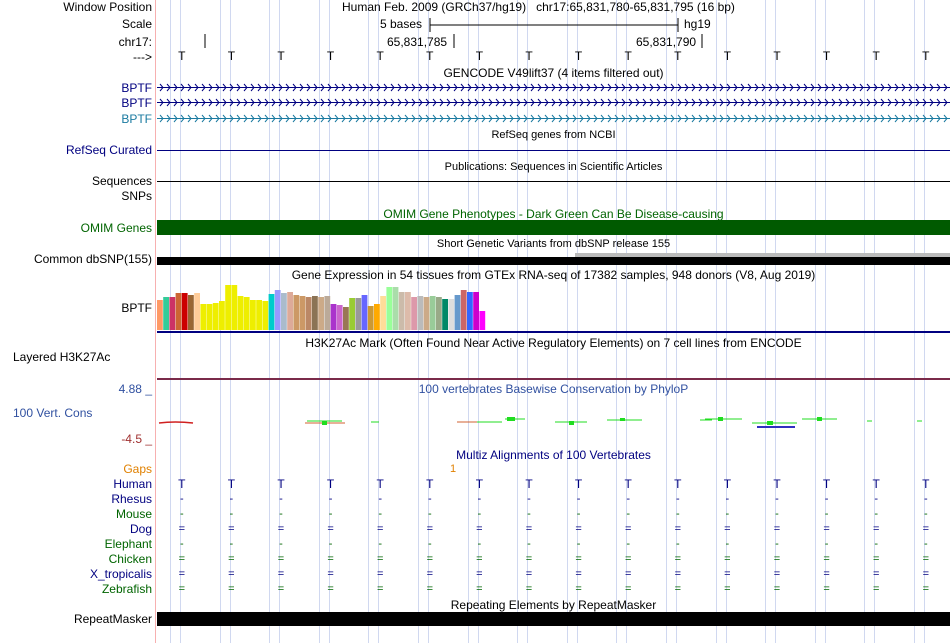  I want to click on h3k27ac-label: Layered H3K27Ac, so click(62, 357).